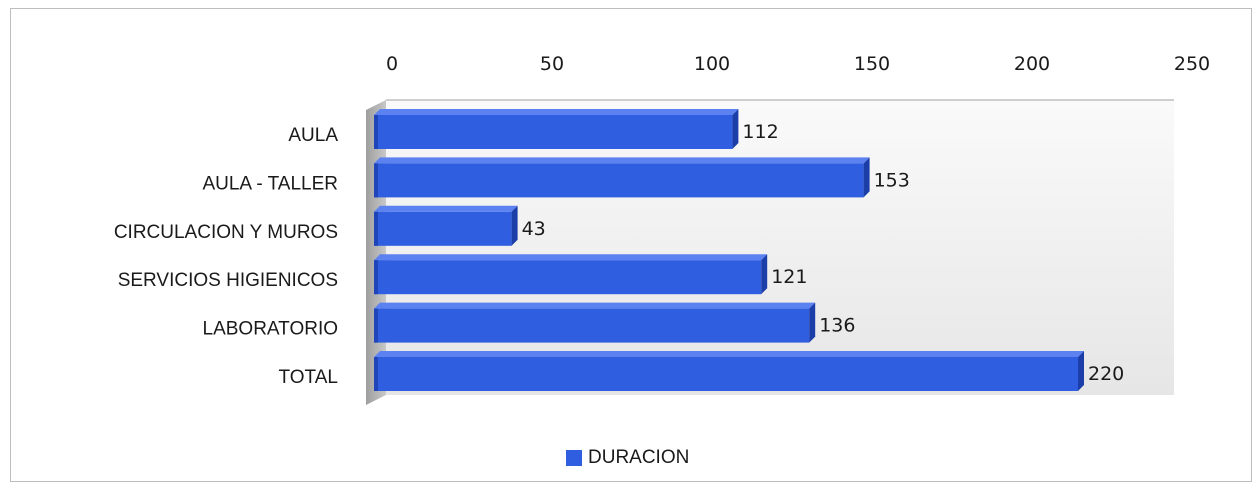 The width and height of the screenshot is (1258, 486). I want to click on category-label: AULA - TALLER, so click(270, 183).